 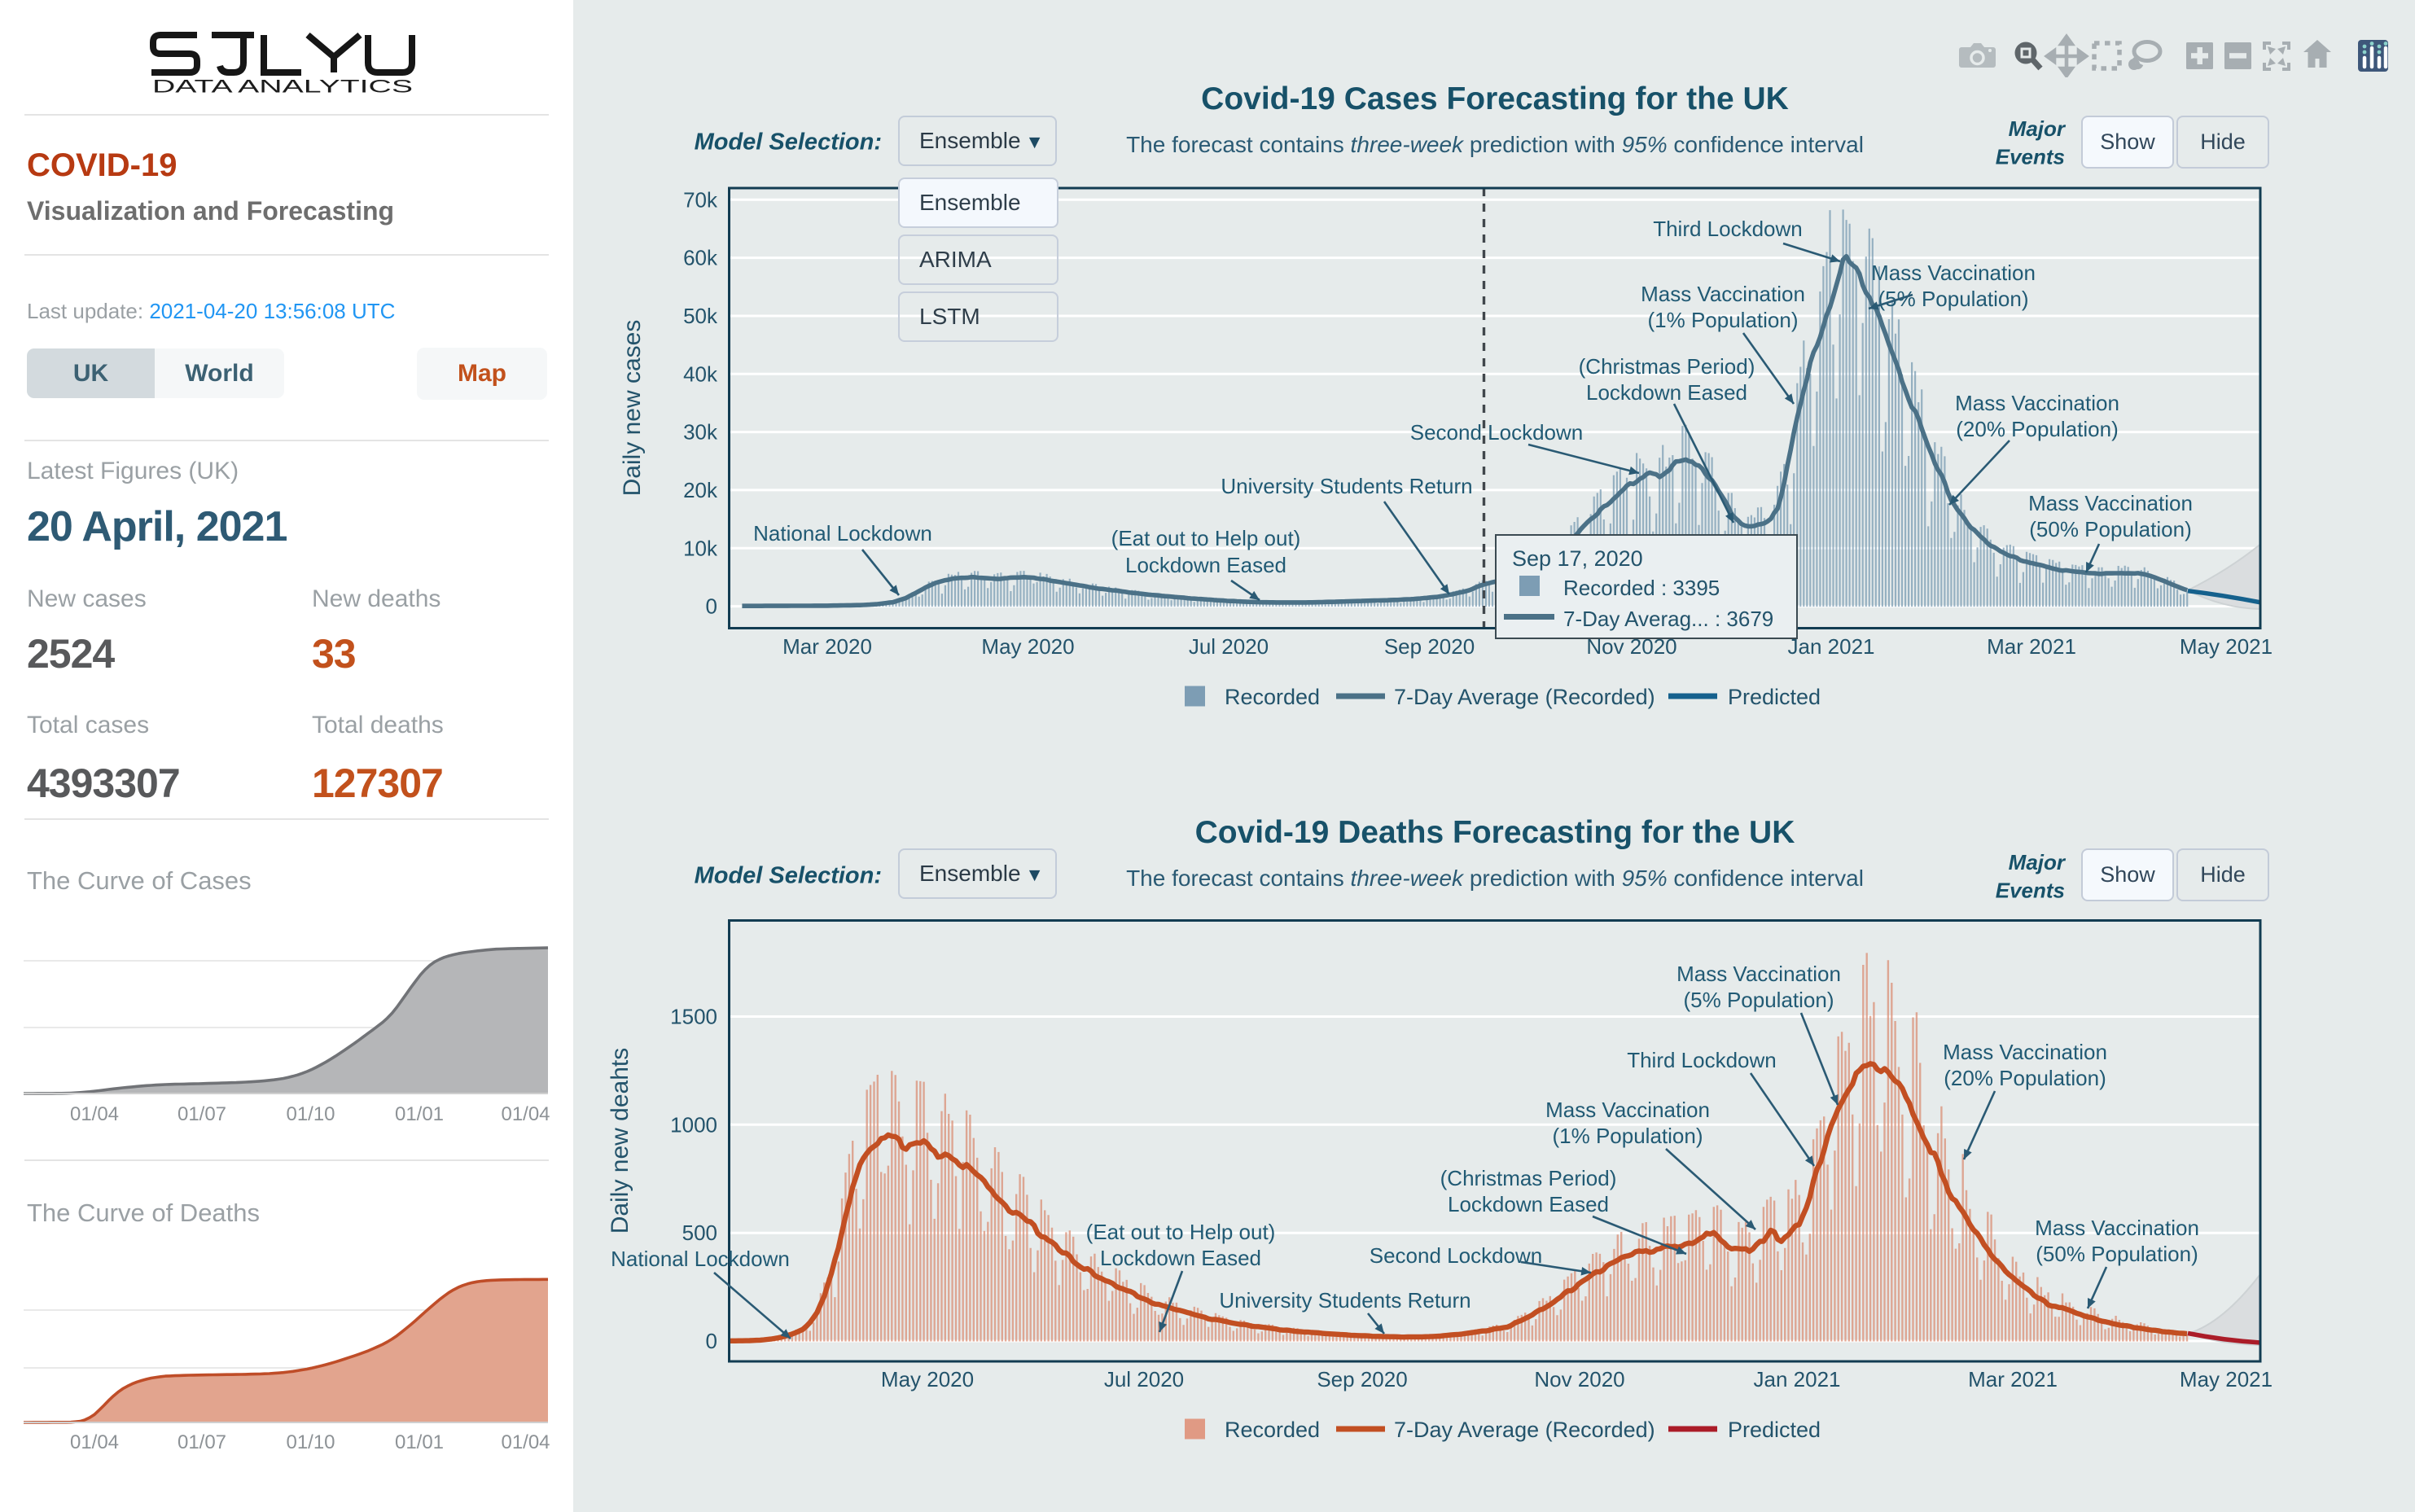 I want to click on svg-text: DATA ANALYTICS, so click(x=283, y=86).